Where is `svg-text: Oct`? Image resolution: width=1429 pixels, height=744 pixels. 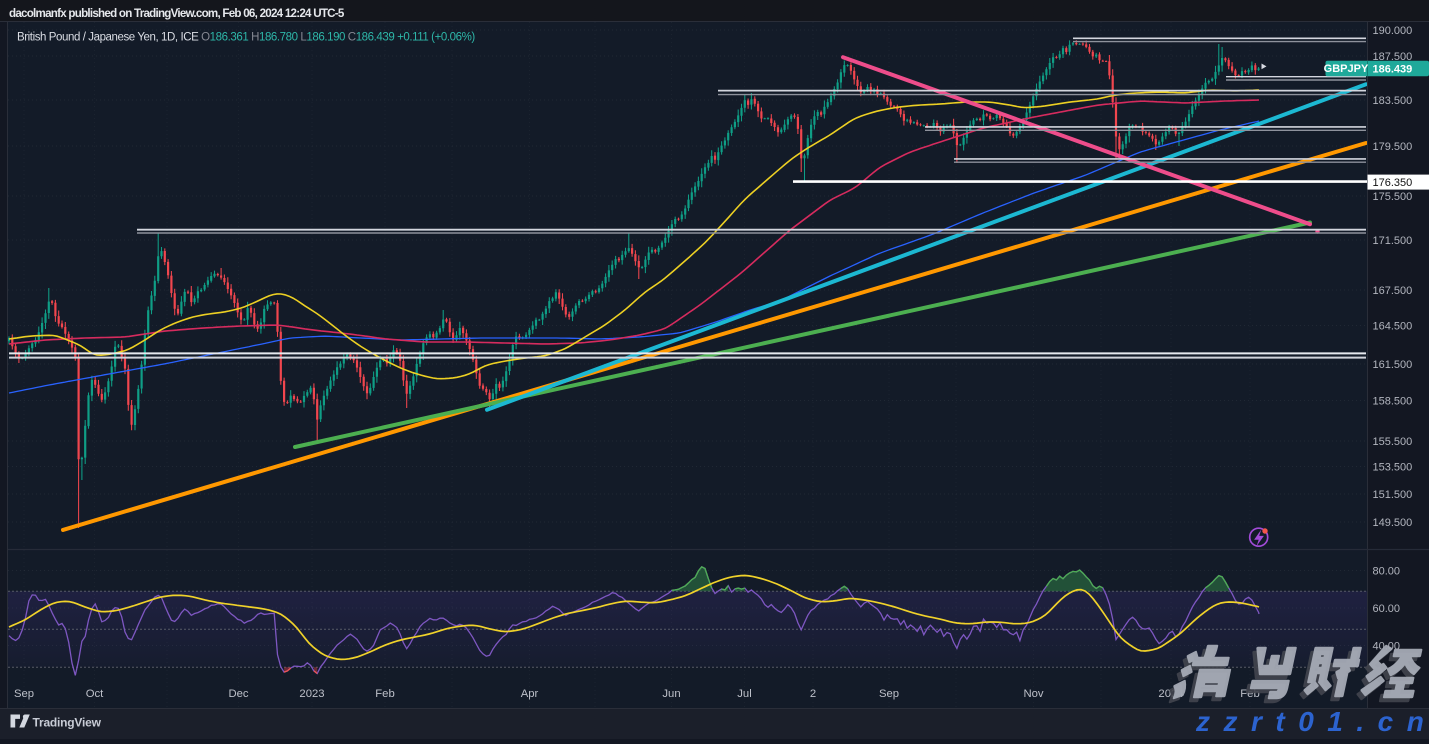 svg-text: Oct is located at coordinates (95, 694).